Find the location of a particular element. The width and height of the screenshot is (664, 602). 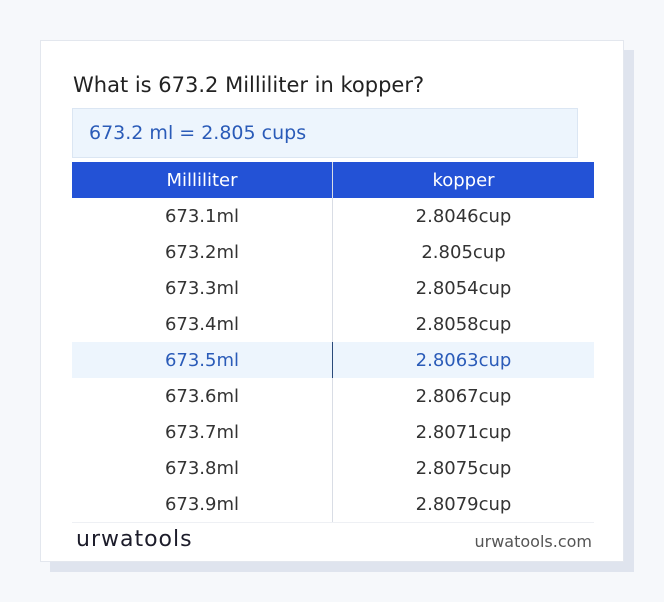

title: What is 673.2 Milliliter in kopper? is located at coordinates (249, 85).